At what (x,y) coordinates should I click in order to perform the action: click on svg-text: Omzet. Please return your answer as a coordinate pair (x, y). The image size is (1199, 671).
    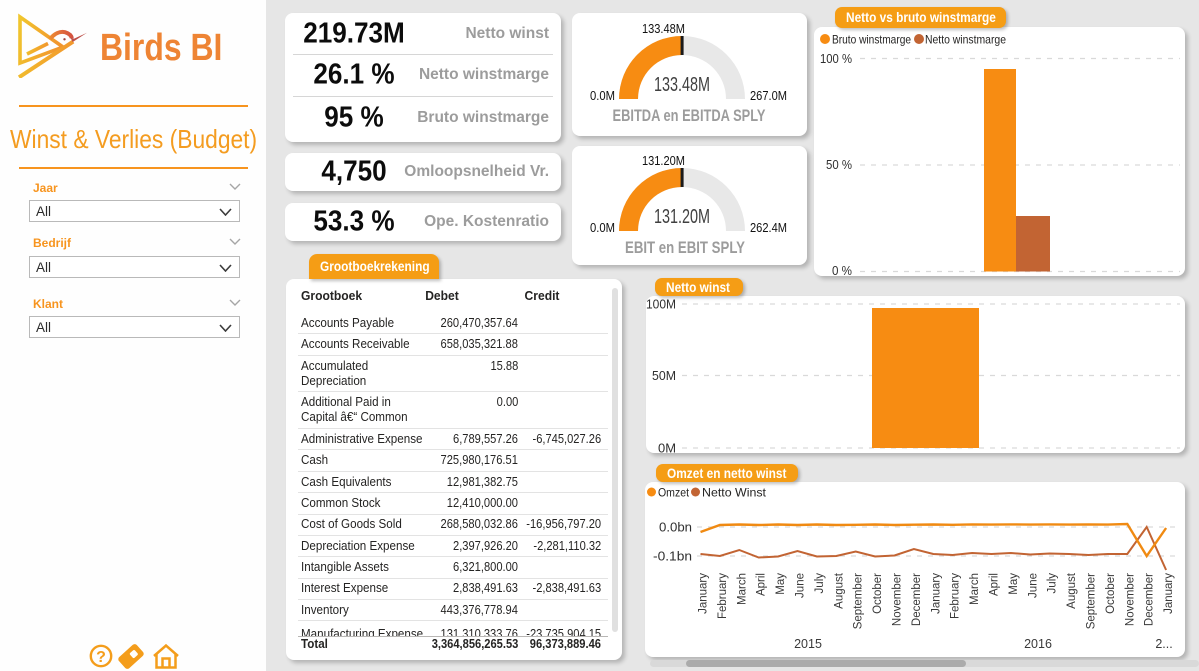
    Looking at the image, I should click on (674, 493).